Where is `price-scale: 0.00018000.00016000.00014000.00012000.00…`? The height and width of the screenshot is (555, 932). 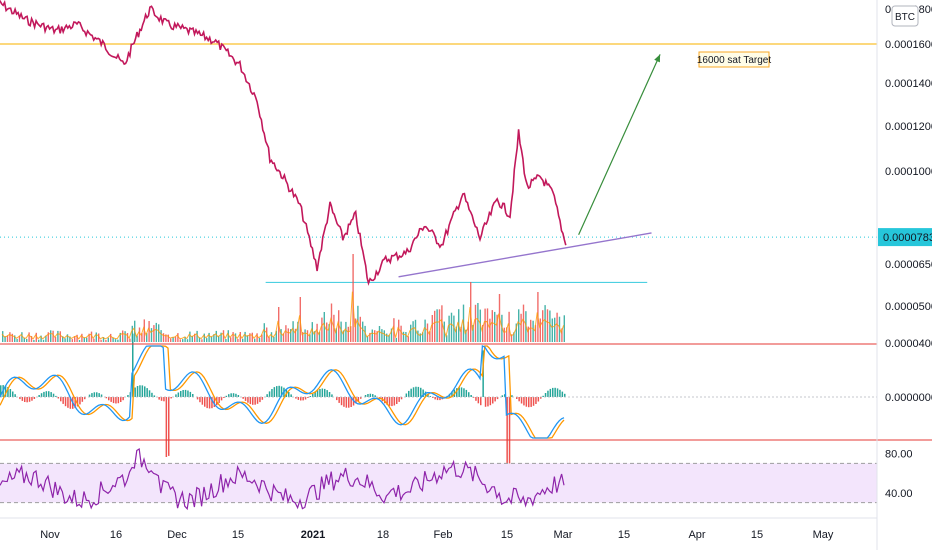 price-scale: 0.00018000.00016000.00014000.00012000.00… is located at coordinates (904, 275).